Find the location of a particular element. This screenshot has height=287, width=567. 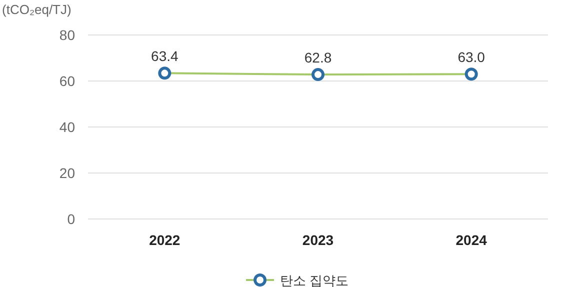

y-axis-title: (tCO₂eq/TJ) is located at coordinates (37, 9).